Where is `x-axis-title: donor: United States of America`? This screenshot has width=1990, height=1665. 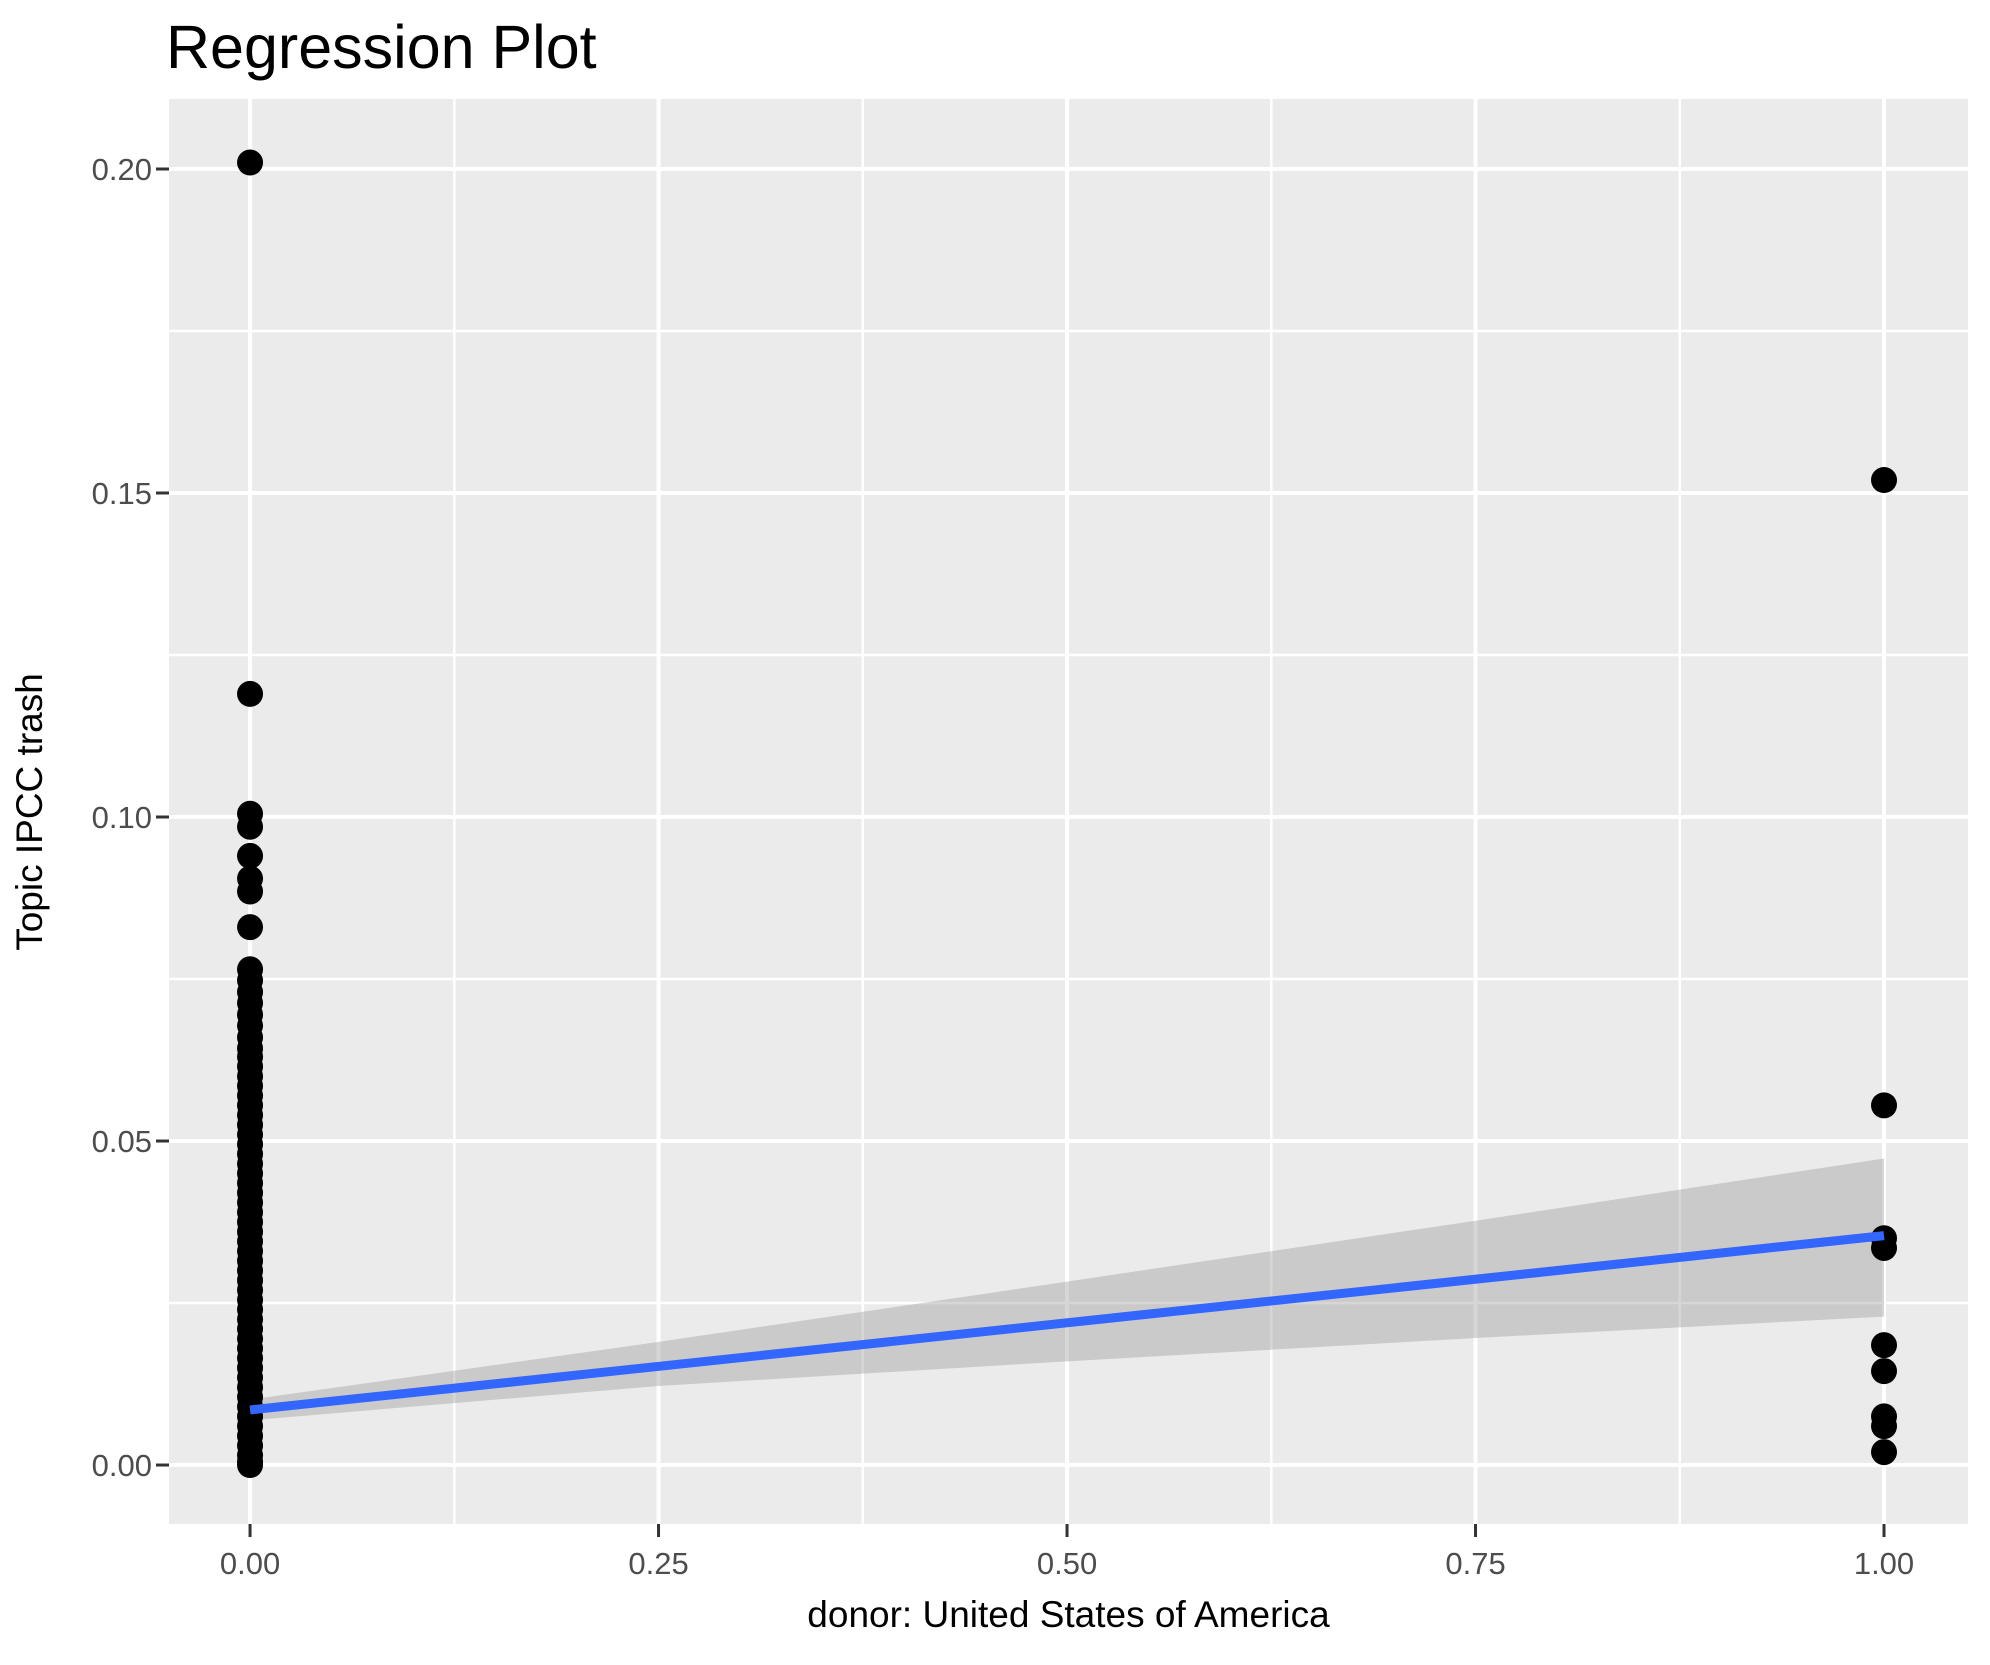
x-axis-title: donor: United States of America is located at coordinates (1068, 1614).